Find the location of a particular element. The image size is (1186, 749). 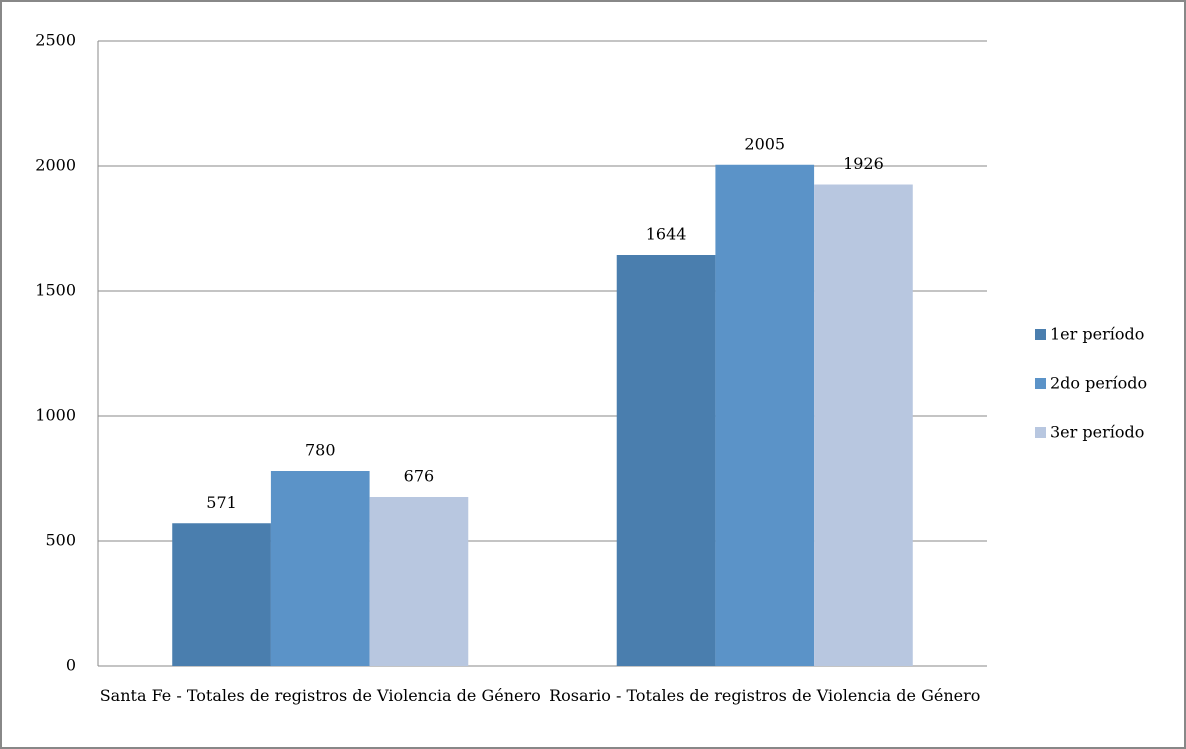

data-label: 2005 is located at coordinates (764, 143).